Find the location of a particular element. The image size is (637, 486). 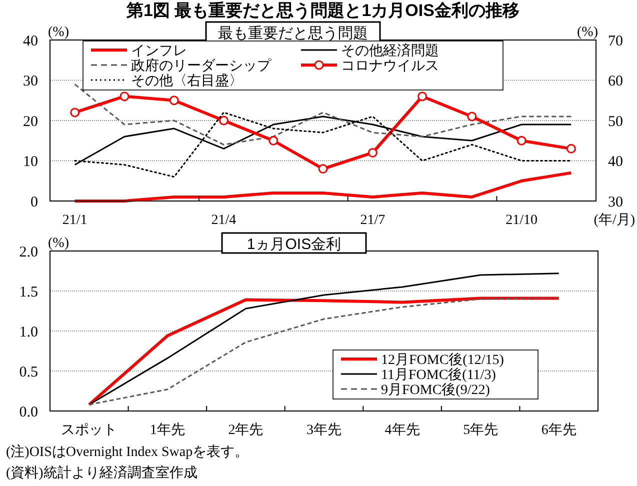

y2-tick-label: 60 is located at coordinates (615, 82).